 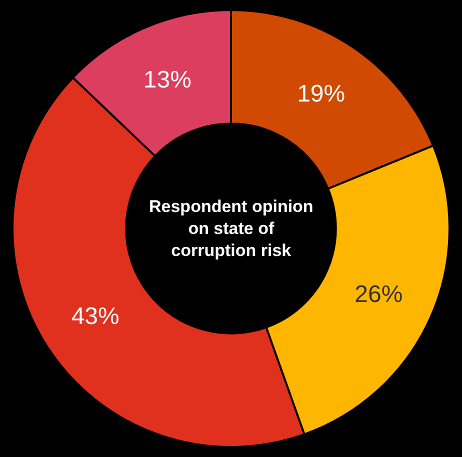 I want to click on data-label: 43%, so click(x=95, y=316).